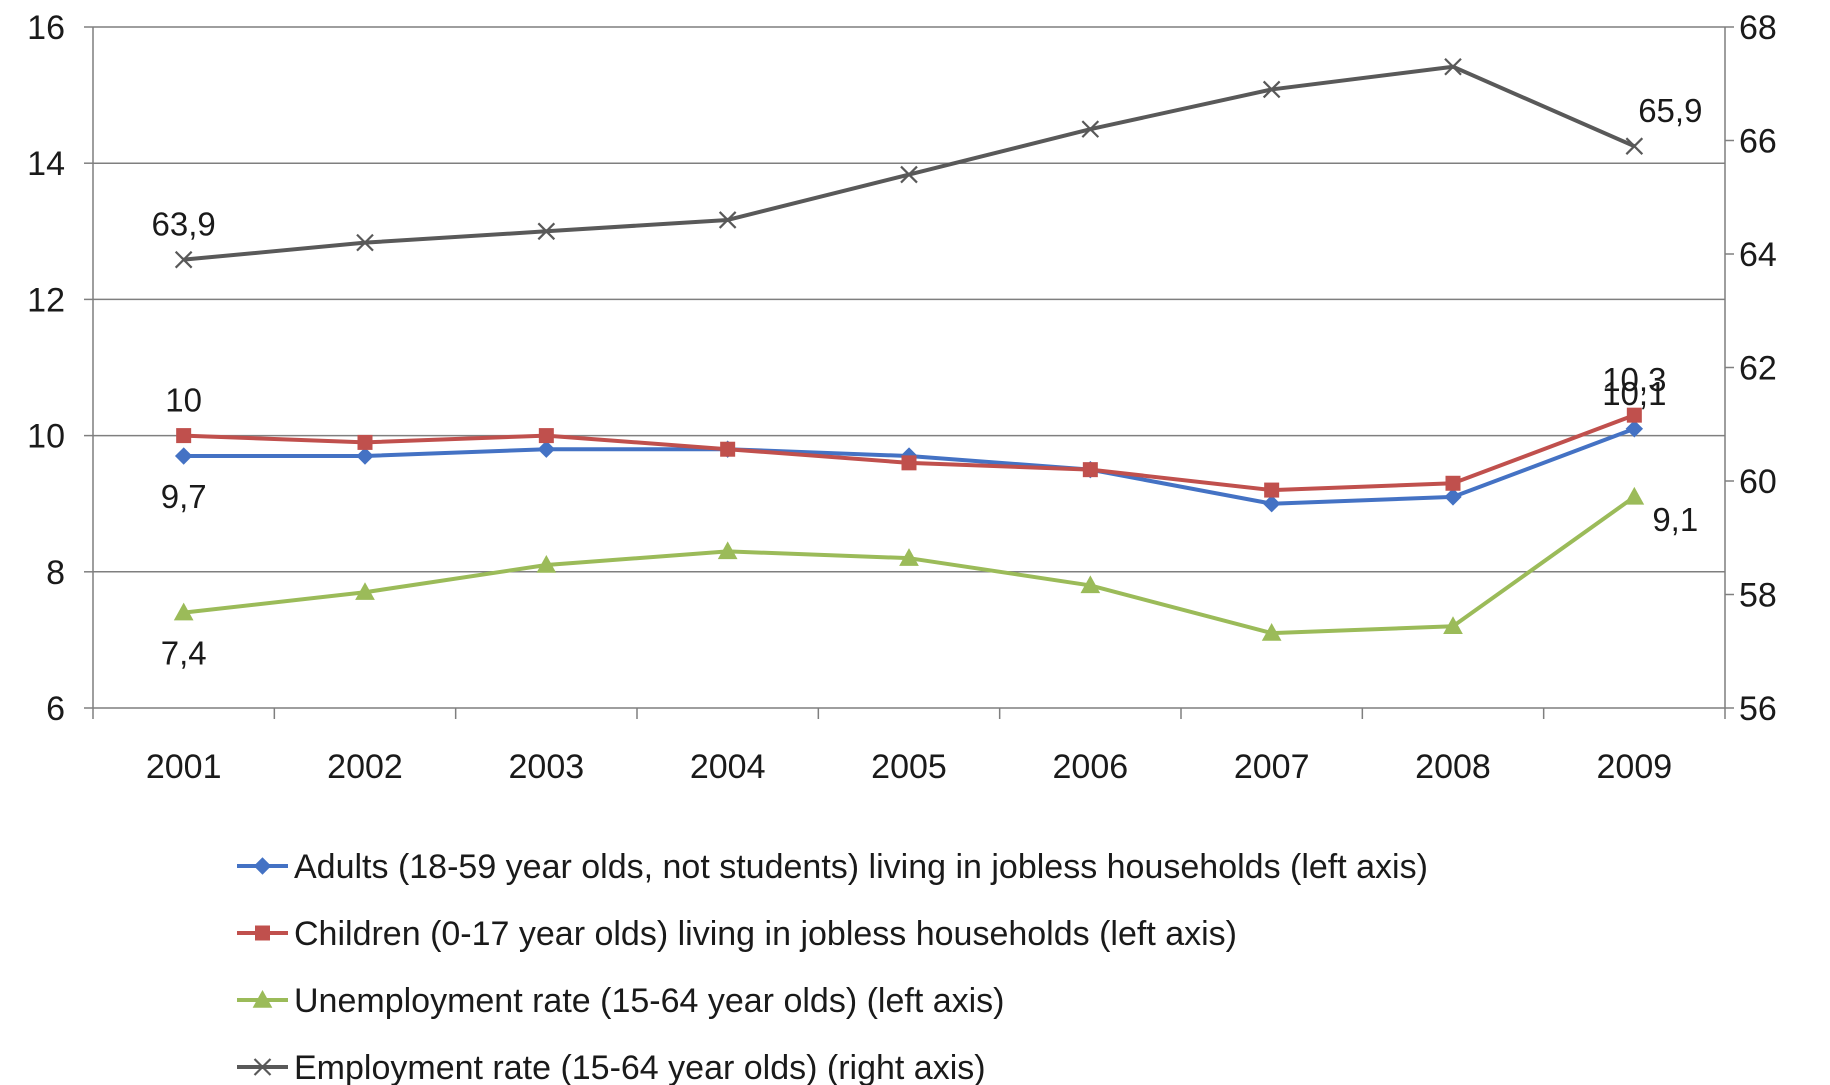  Describe the element at coordinates (46, 300) in the screenshot. I see `y-left-tick-label: 12` at that location.